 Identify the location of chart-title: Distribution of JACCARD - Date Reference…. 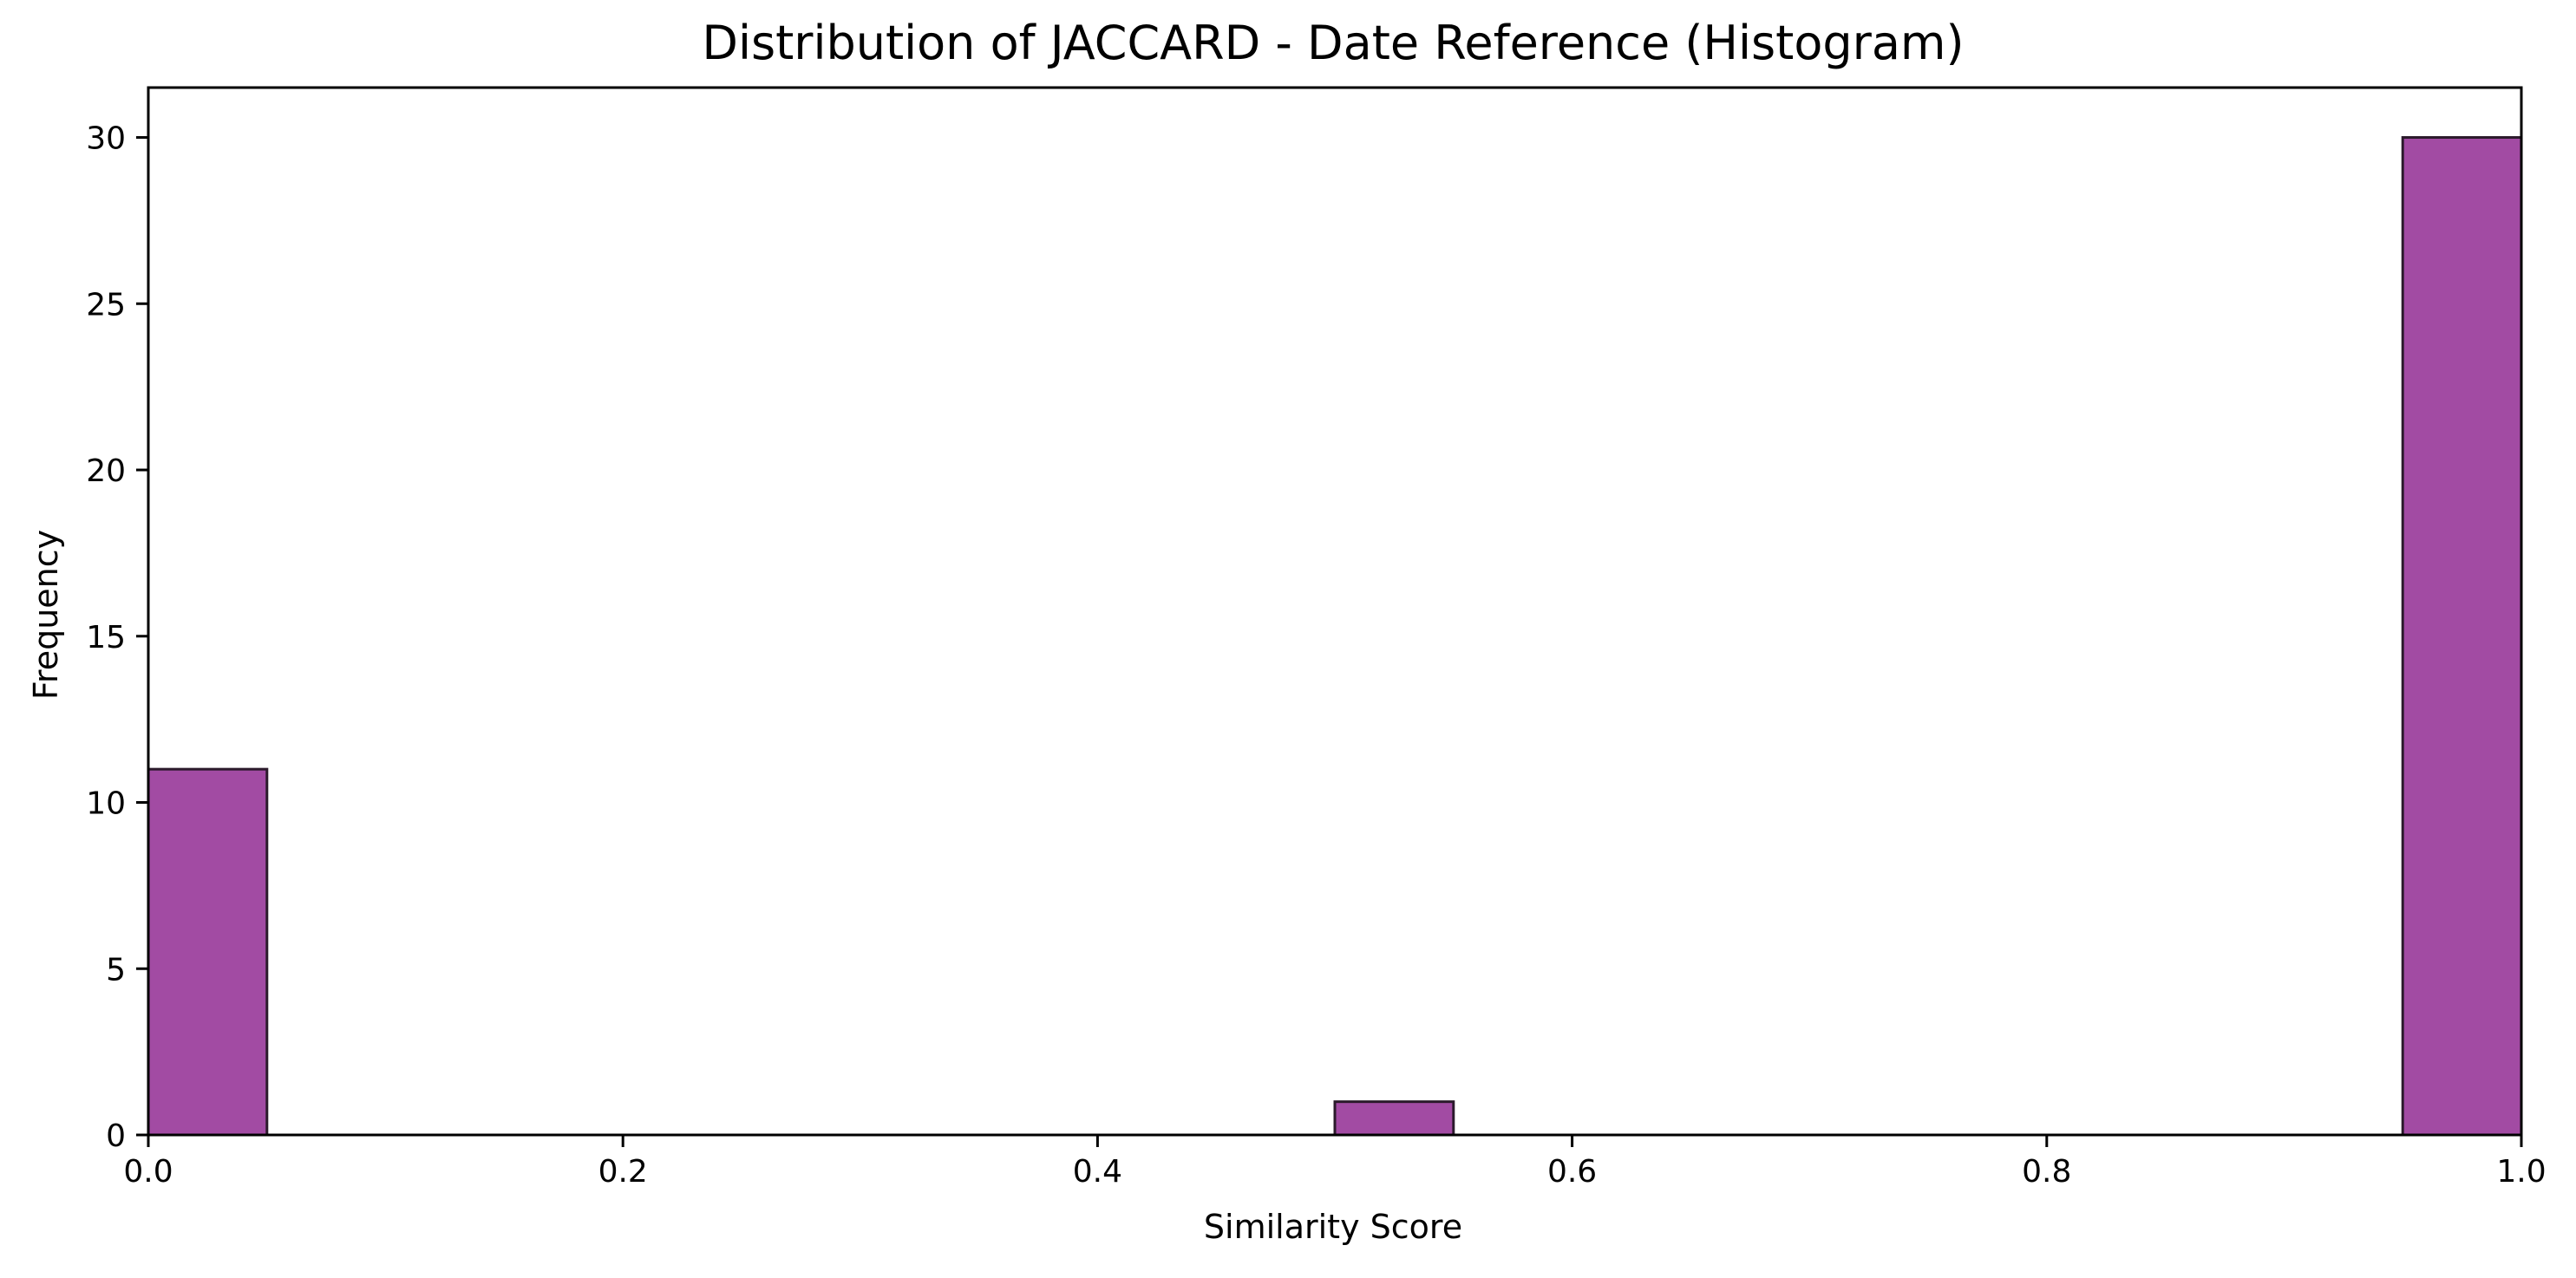
(1333, 43).